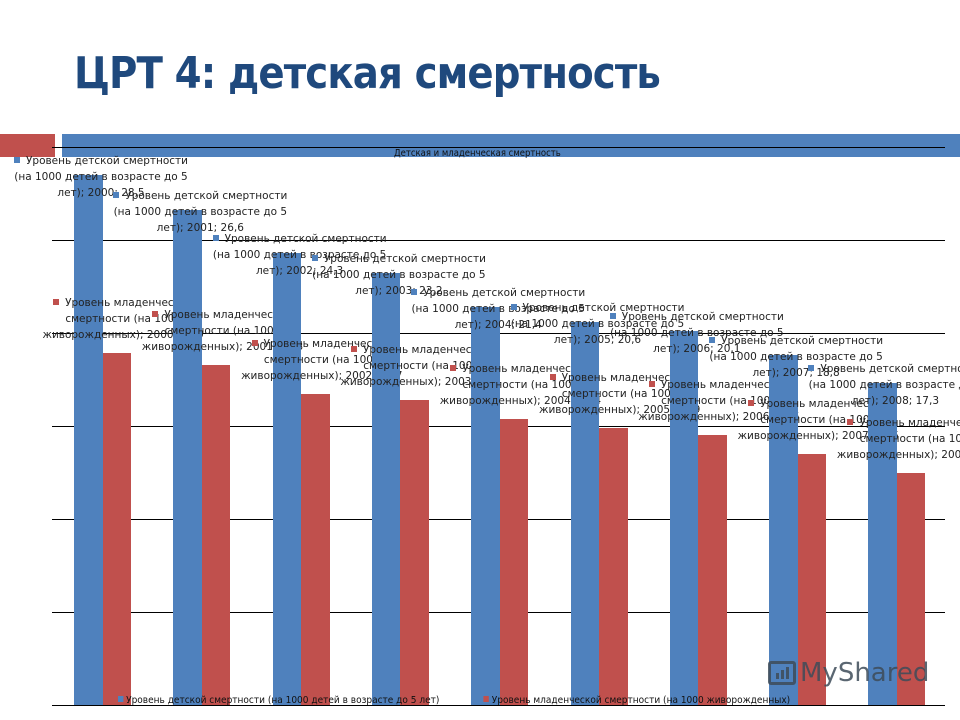 This screenshot has width=960, height=720. I want to click on bar-child-2008, so click(882, 544).